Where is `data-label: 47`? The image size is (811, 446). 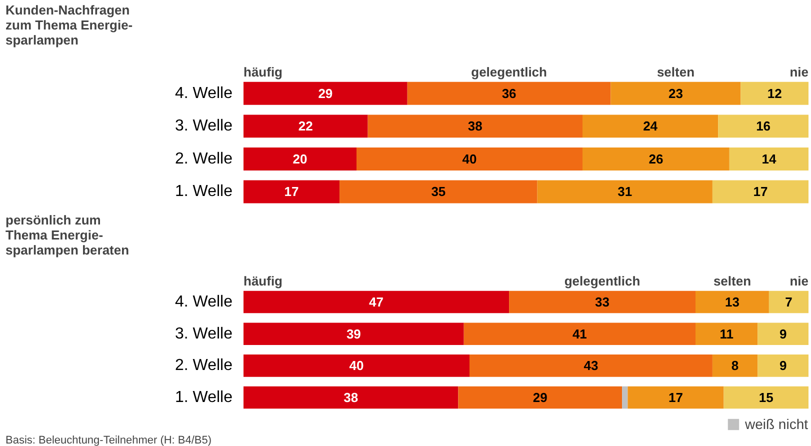 data-label: 47 is located at coordinates (376, 302).